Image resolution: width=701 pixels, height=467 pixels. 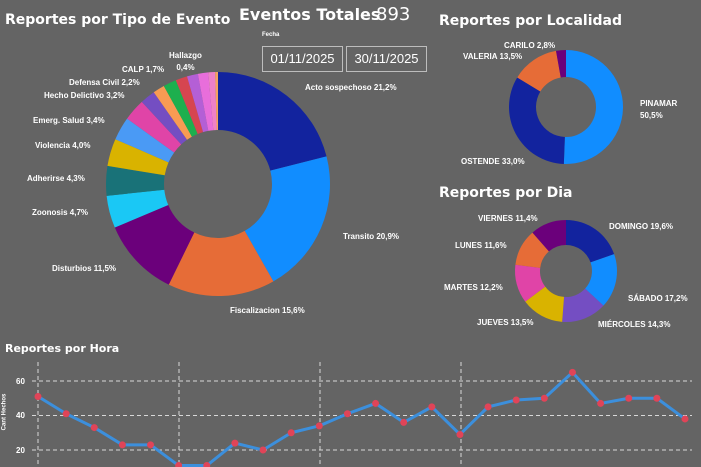 What do you see at coordinates (641, 226) in the screenshot?
I see `label-domingo: DOMINGO 19,6%` at bounding box center [641, 226].